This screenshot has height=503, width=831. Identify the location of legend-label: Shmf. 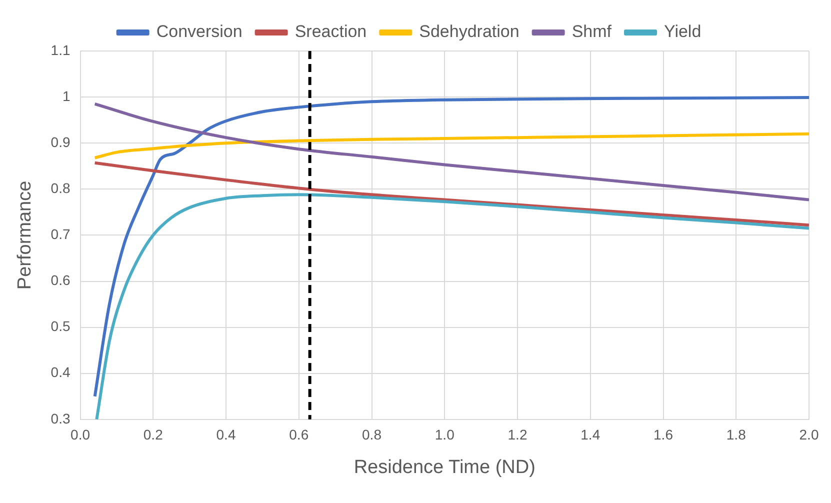
(592, 32).